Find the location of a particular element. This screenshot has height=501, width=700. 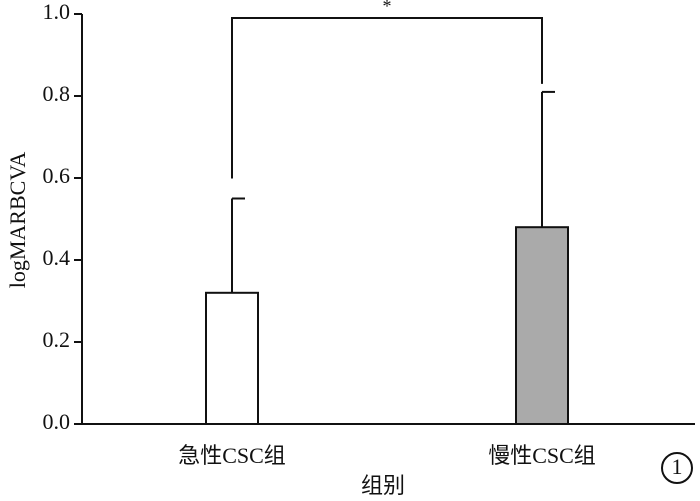

y-tick-label: 1.0 is located at coordinates (57, 12).